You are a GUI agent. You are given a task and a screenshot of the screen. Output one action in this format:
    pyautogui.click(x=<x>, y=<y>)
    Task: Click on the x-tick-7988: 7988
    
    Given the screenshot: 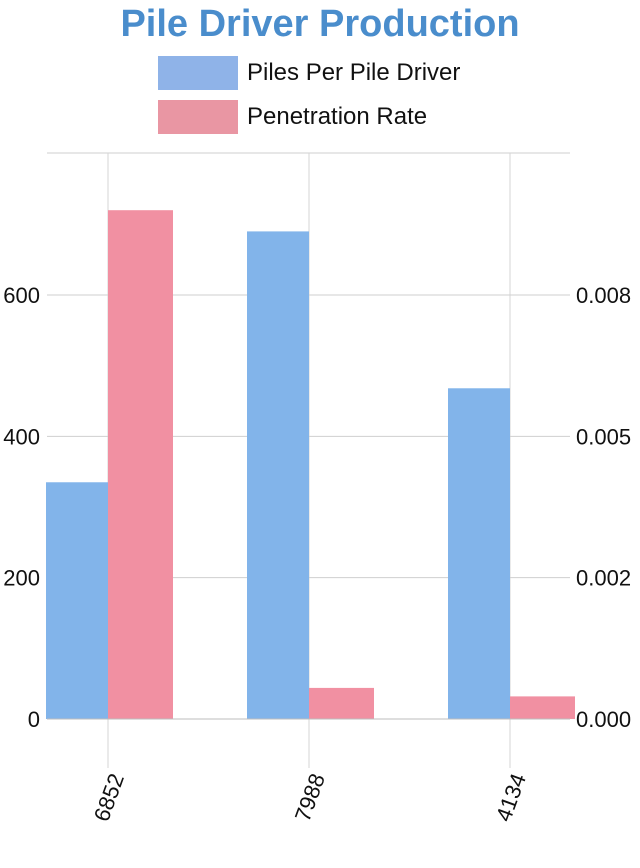 What is the action you would take?
    pyautogui.click(x=310, y=797)
    